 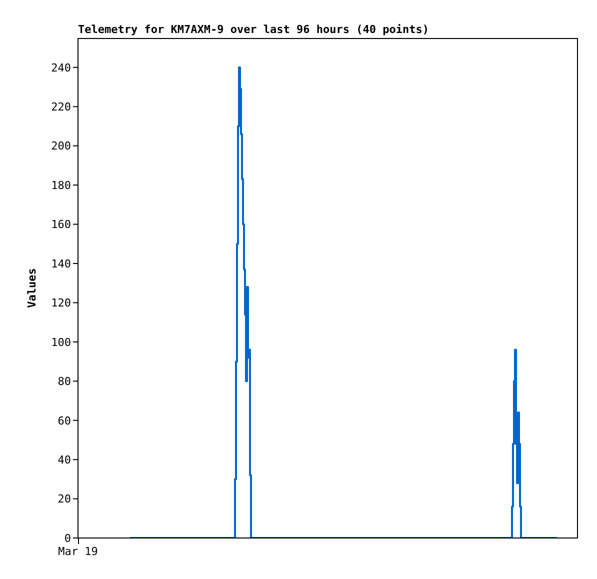 What do you see at coordinates (78, 551) in the screenshot?
I see `text: Mar 19` at bounding box center [78, 551].